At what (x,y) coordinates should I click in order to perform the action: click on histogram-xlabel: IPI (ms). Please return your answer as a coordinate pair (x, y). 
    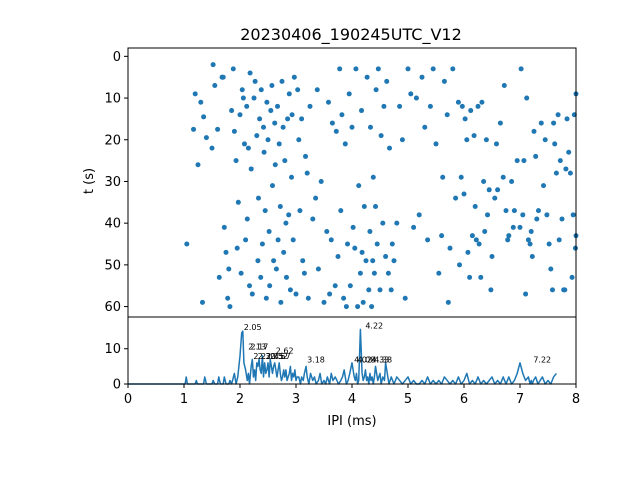
    Looking at the image, I should click on (351, 421).